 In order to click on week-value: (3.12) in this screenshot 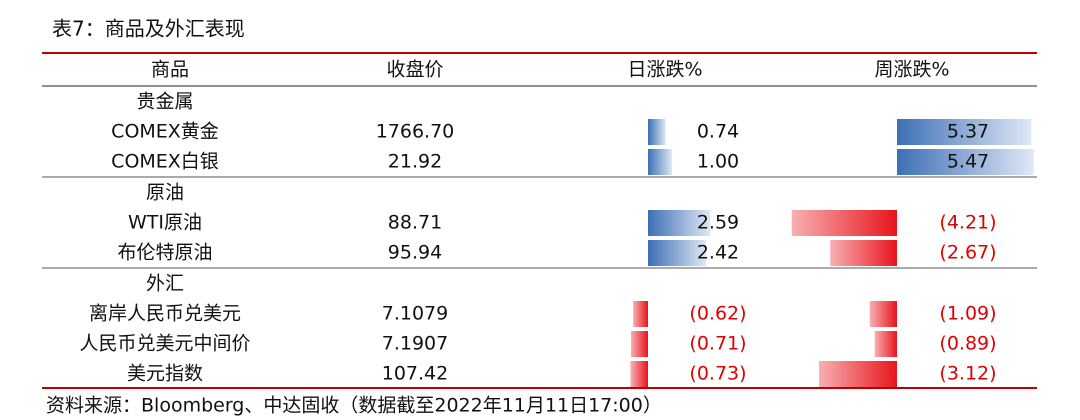, I will do `click(967, 374)`.